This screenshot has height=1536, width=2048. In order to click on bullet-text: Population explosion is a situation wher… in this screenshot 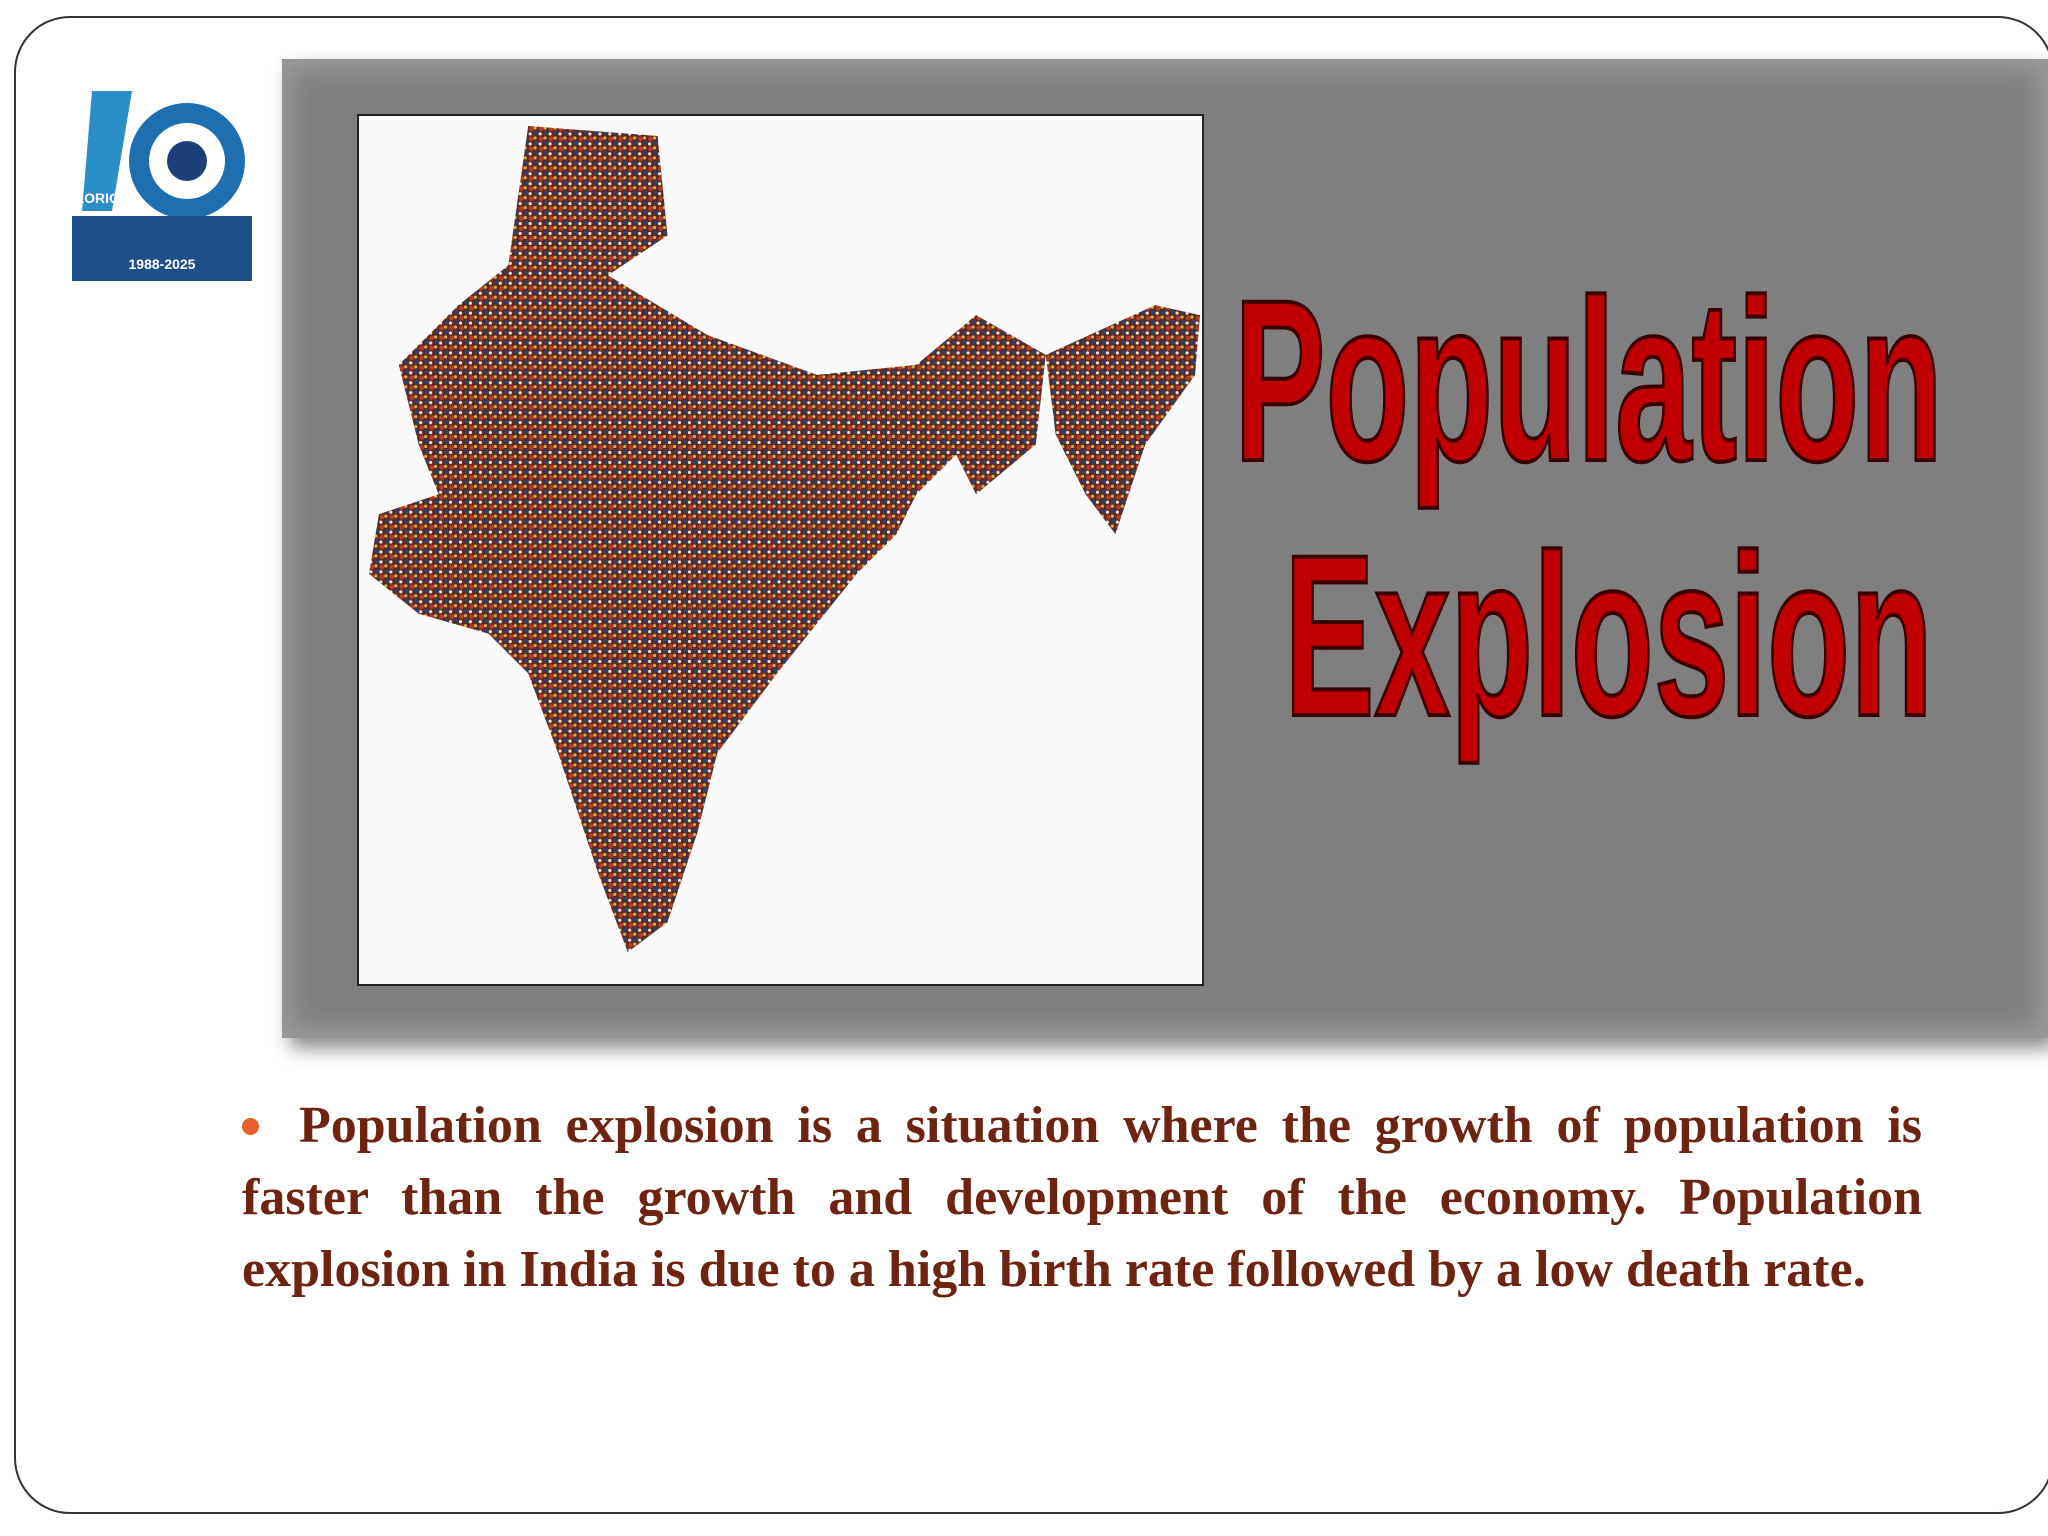, I will do `click(1082, 1198)`.